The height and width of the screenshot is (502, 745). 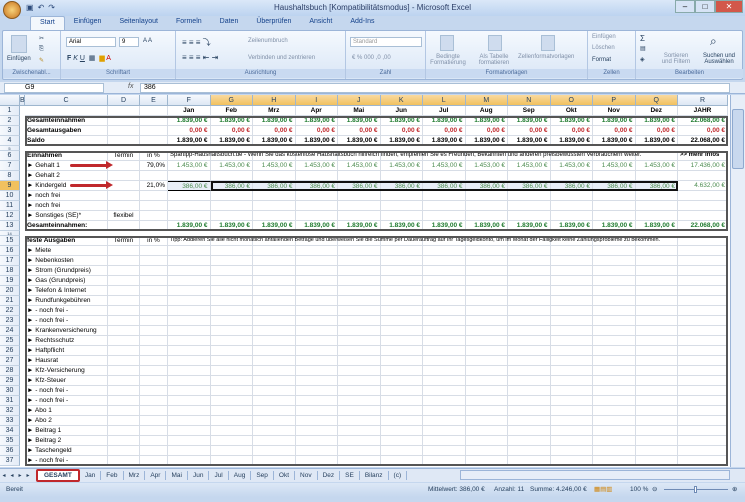 I want to click on row-header: 36, so click(x=10, y=451).